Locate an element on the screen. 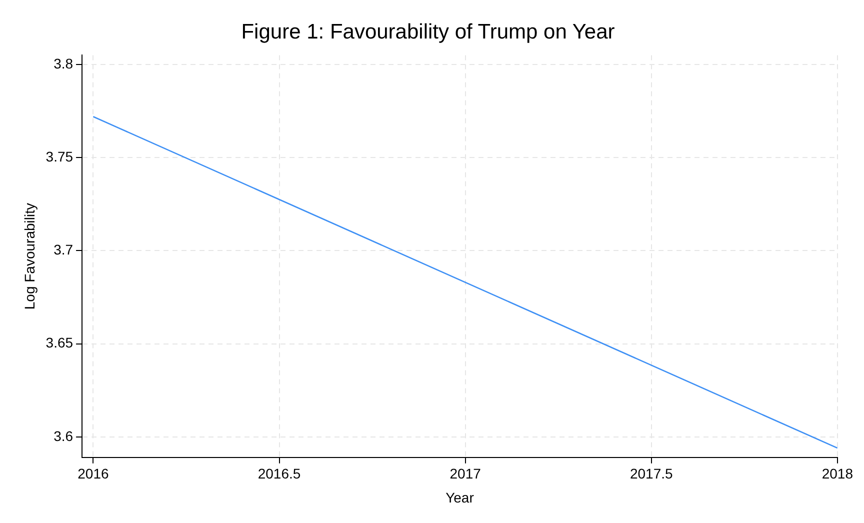  x-tick-label: 2017.5 is located at coordinates (651, 474).